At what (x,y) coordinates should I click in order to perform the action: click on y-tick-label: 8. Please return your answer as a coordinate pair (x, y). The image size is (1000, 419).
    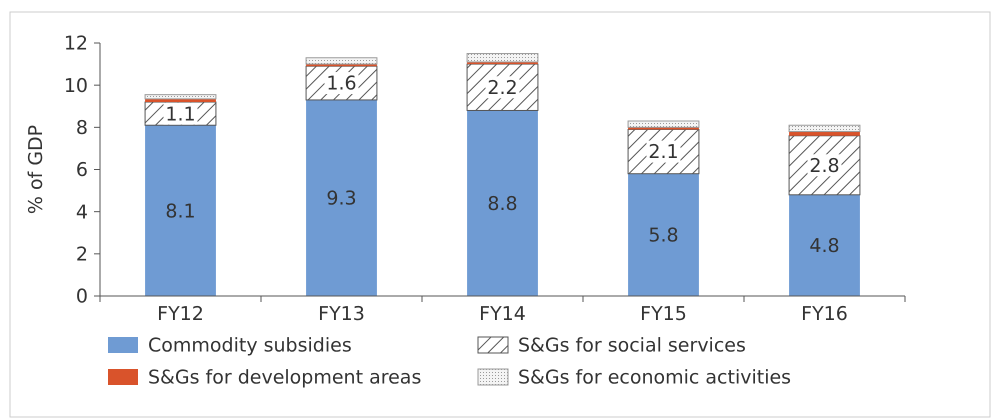
    Looking at the image, I should click on (82, 127).